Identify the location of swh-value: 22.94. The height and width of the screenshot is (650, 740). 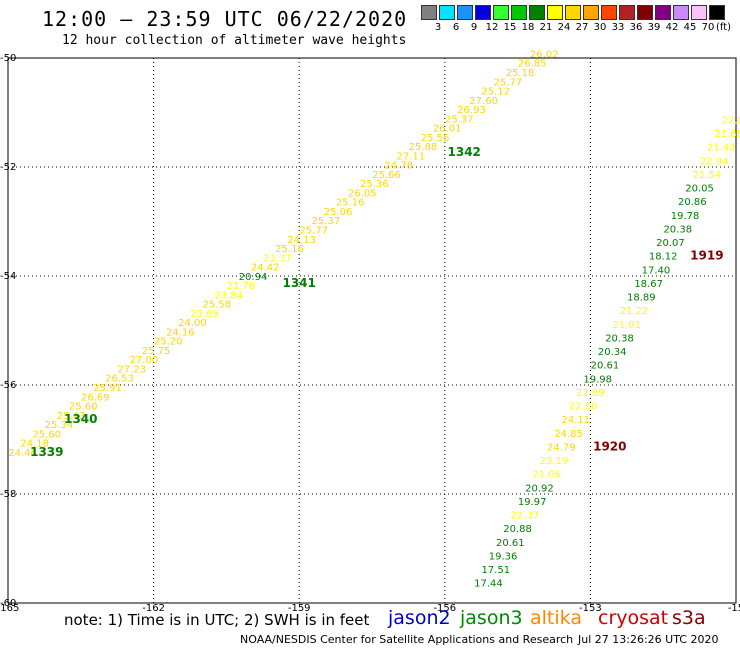
(714, 161).